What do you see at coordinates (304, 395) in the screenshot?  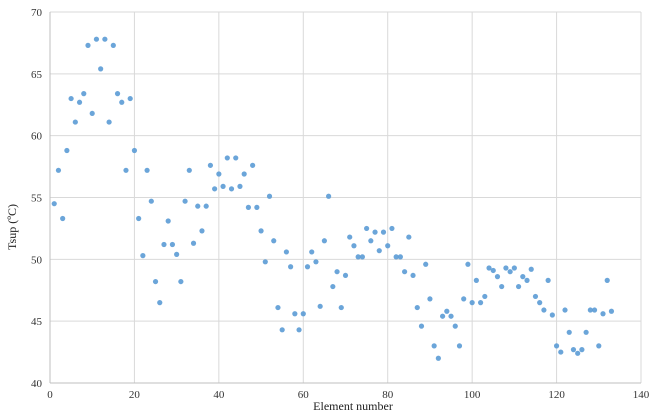 I see `x-tick-label: 60` at bounding box center [304, 395].